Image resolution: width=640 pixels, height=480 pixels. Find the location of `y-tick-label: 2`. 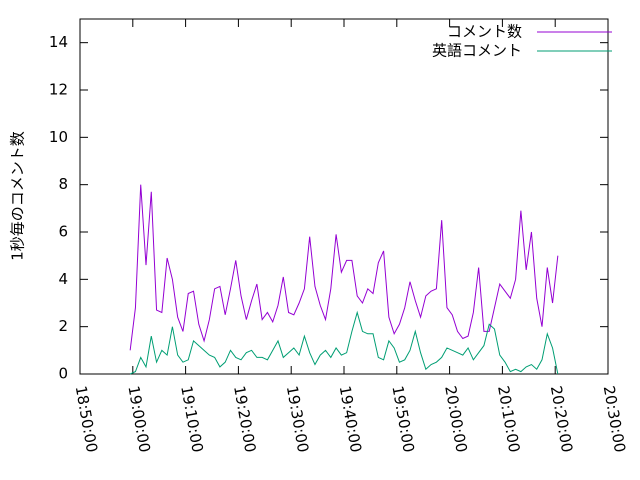

y-tick-label: 2 is located at coordinates (63, 326).